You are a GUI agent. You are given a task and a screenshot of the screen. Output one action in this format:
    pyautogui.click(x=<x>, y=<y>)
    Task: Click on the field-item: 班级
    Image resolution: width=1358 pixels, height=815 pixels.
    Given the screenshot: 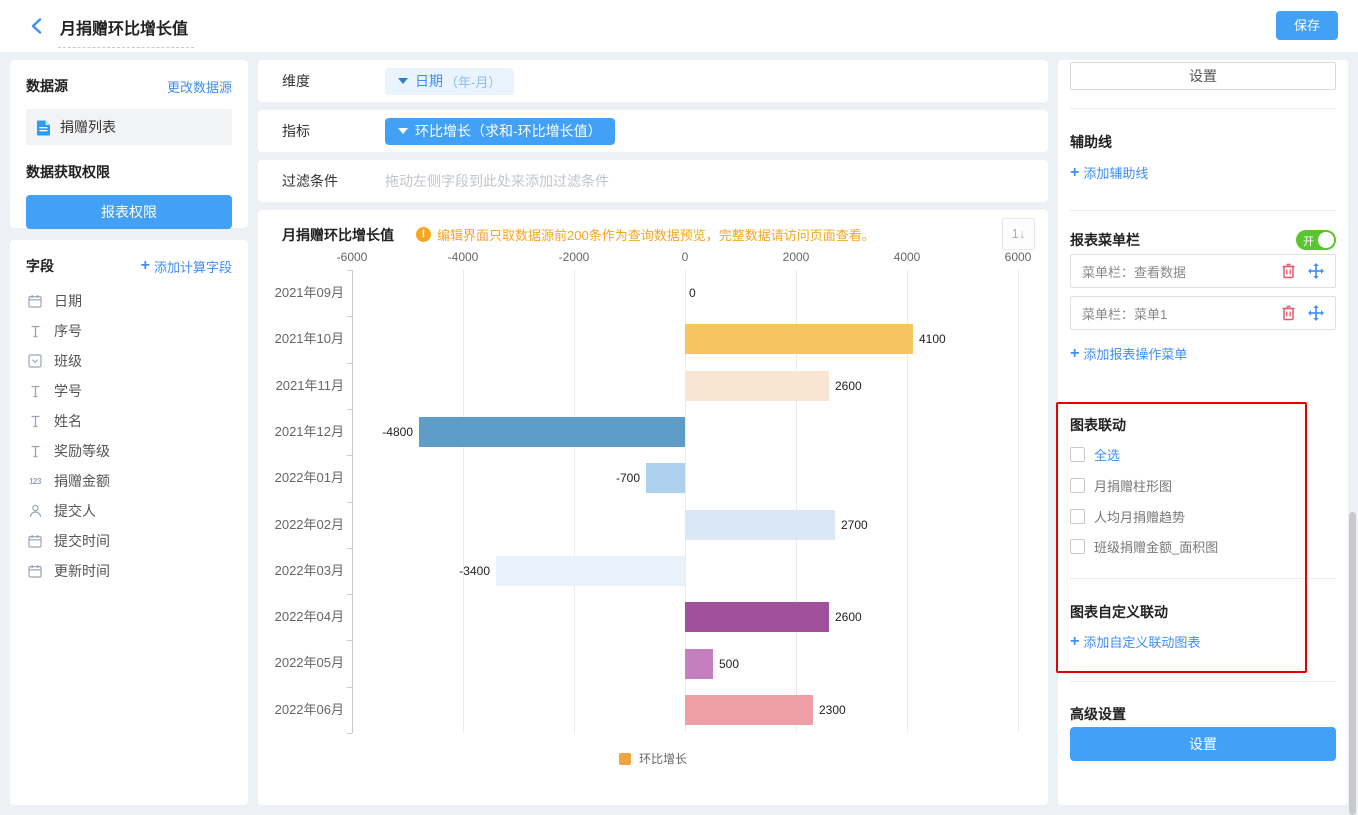 What is the action you would take?
    pyautogui.click(x=129, y=361)
    